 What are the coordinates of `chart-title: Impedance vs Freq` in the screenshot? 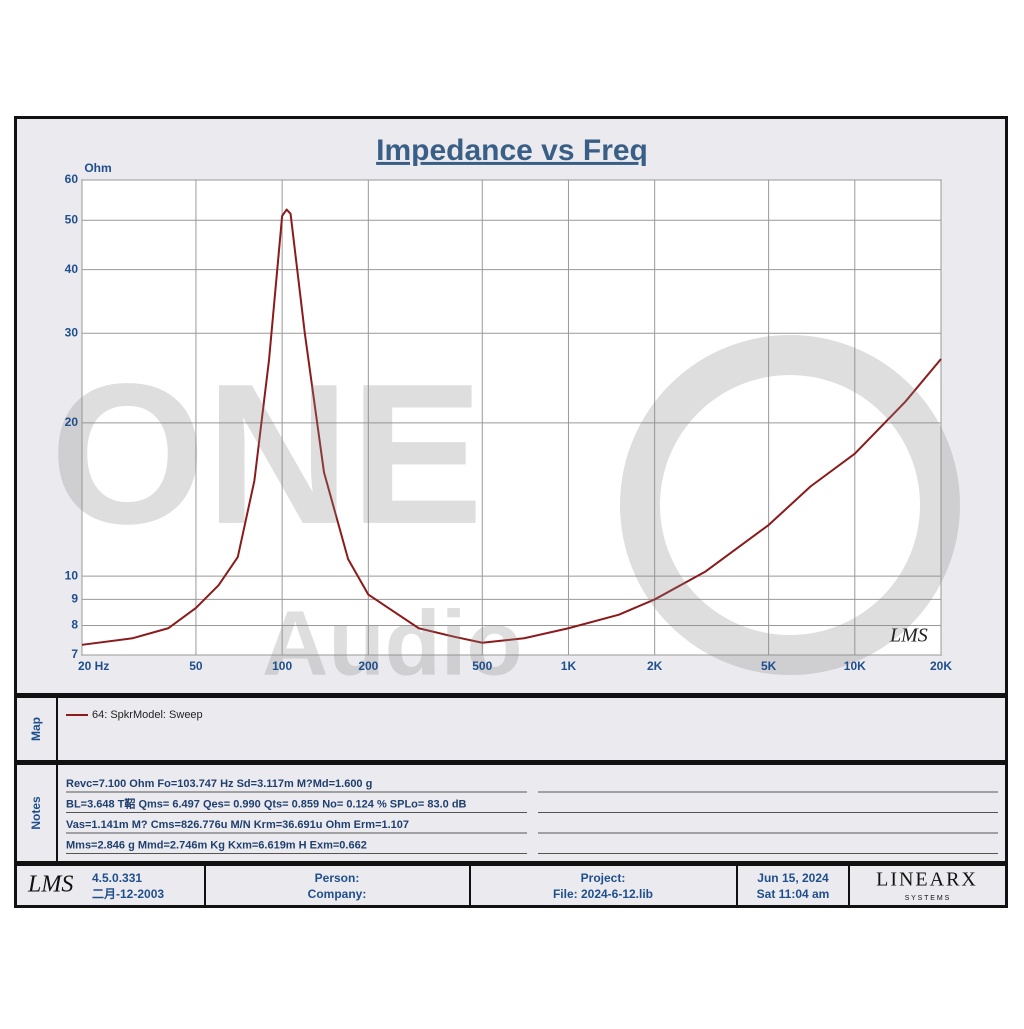 It's located at (512, 150).